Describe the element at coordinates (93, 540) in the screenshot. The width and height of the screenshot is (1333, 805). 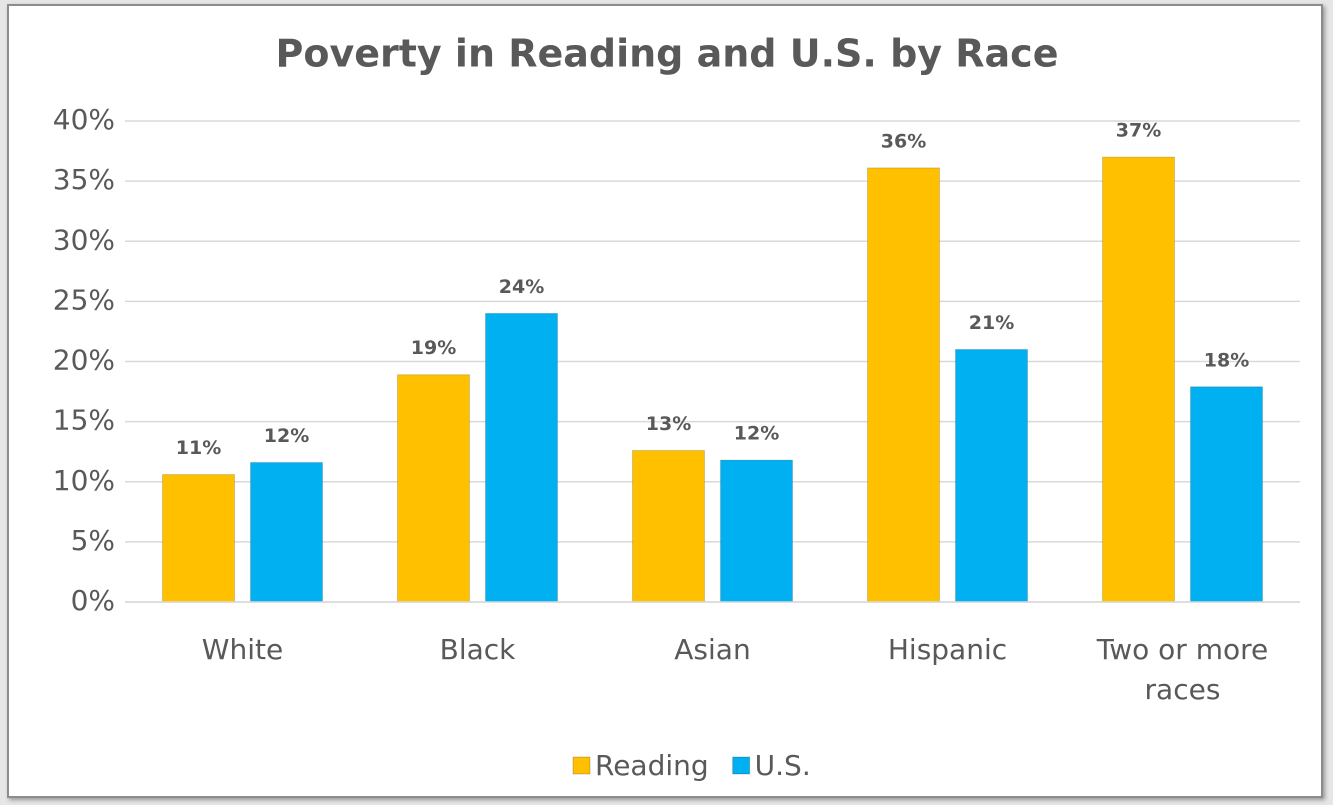
I see `y-tick-label: 5%` at that location.